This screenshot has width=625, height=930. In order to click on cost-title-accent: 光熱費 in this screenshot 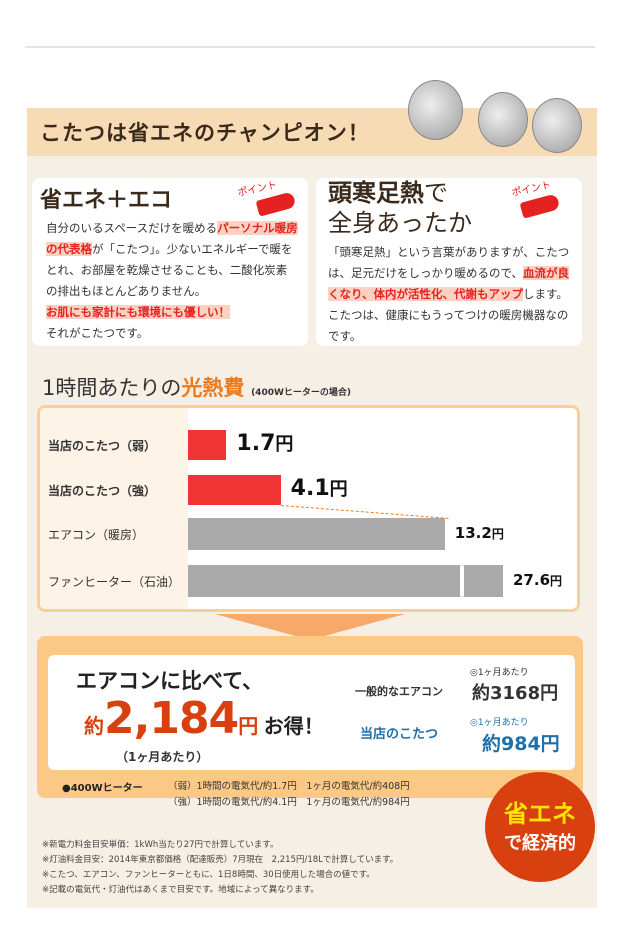, I will do `click(213, 388)`.